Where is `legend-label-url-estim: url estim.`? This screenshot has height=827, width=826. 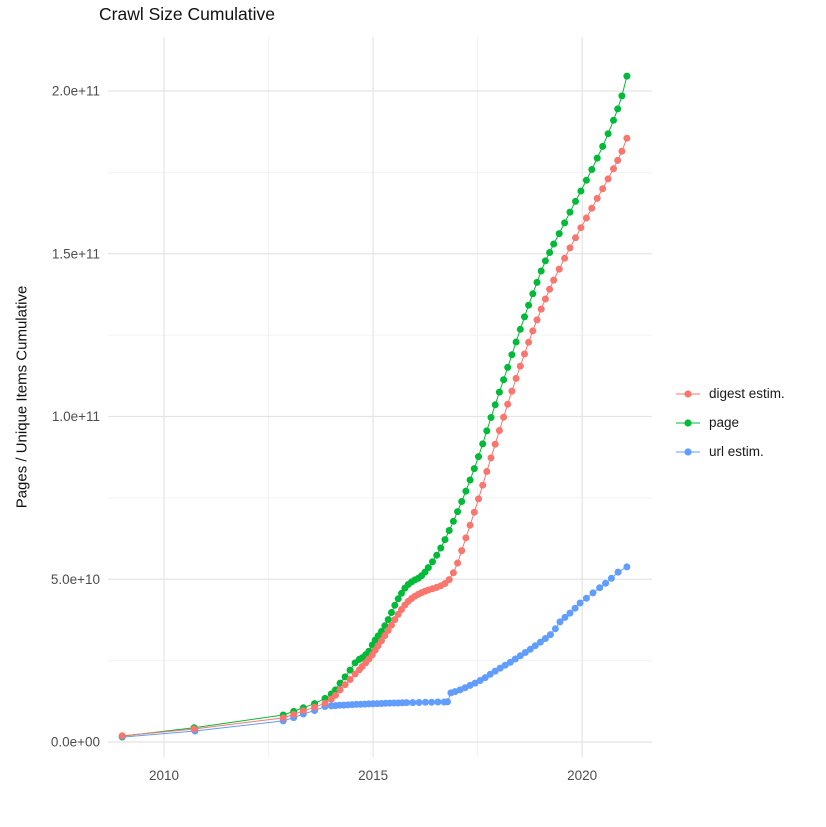 legend-label-url-estim: url estim. is located at coordinates (736, 451).